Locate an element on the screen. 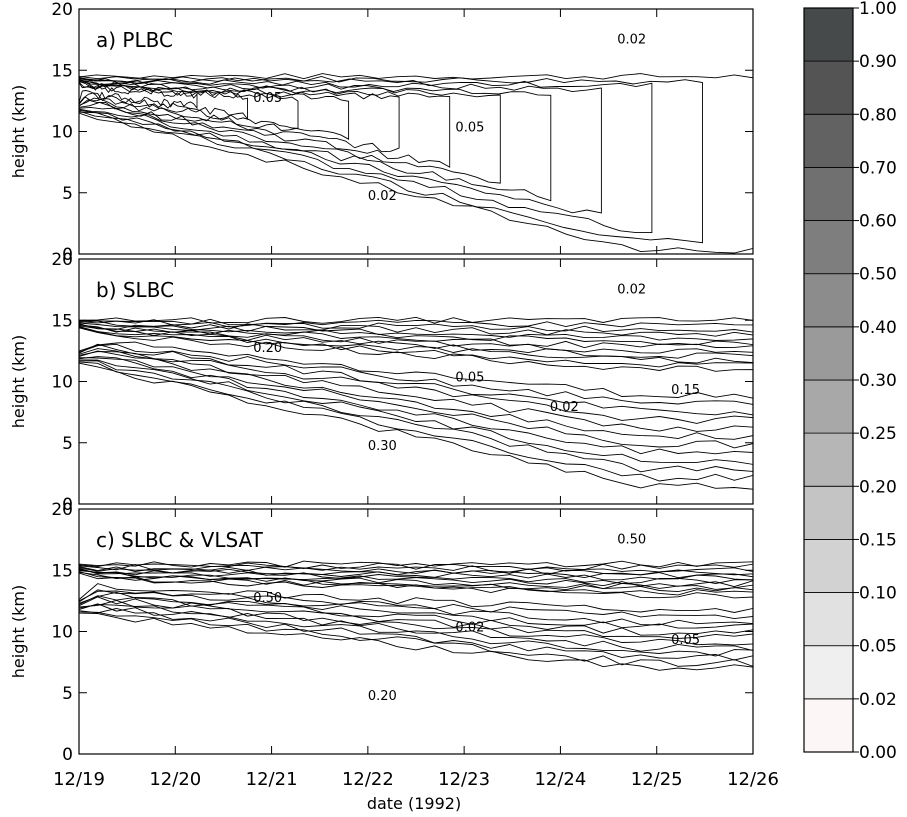  x-axis: 12/19 12/20 12/21 12/22 12/23 12/24 12/25 12/26 is located at coordinates (416, 779).